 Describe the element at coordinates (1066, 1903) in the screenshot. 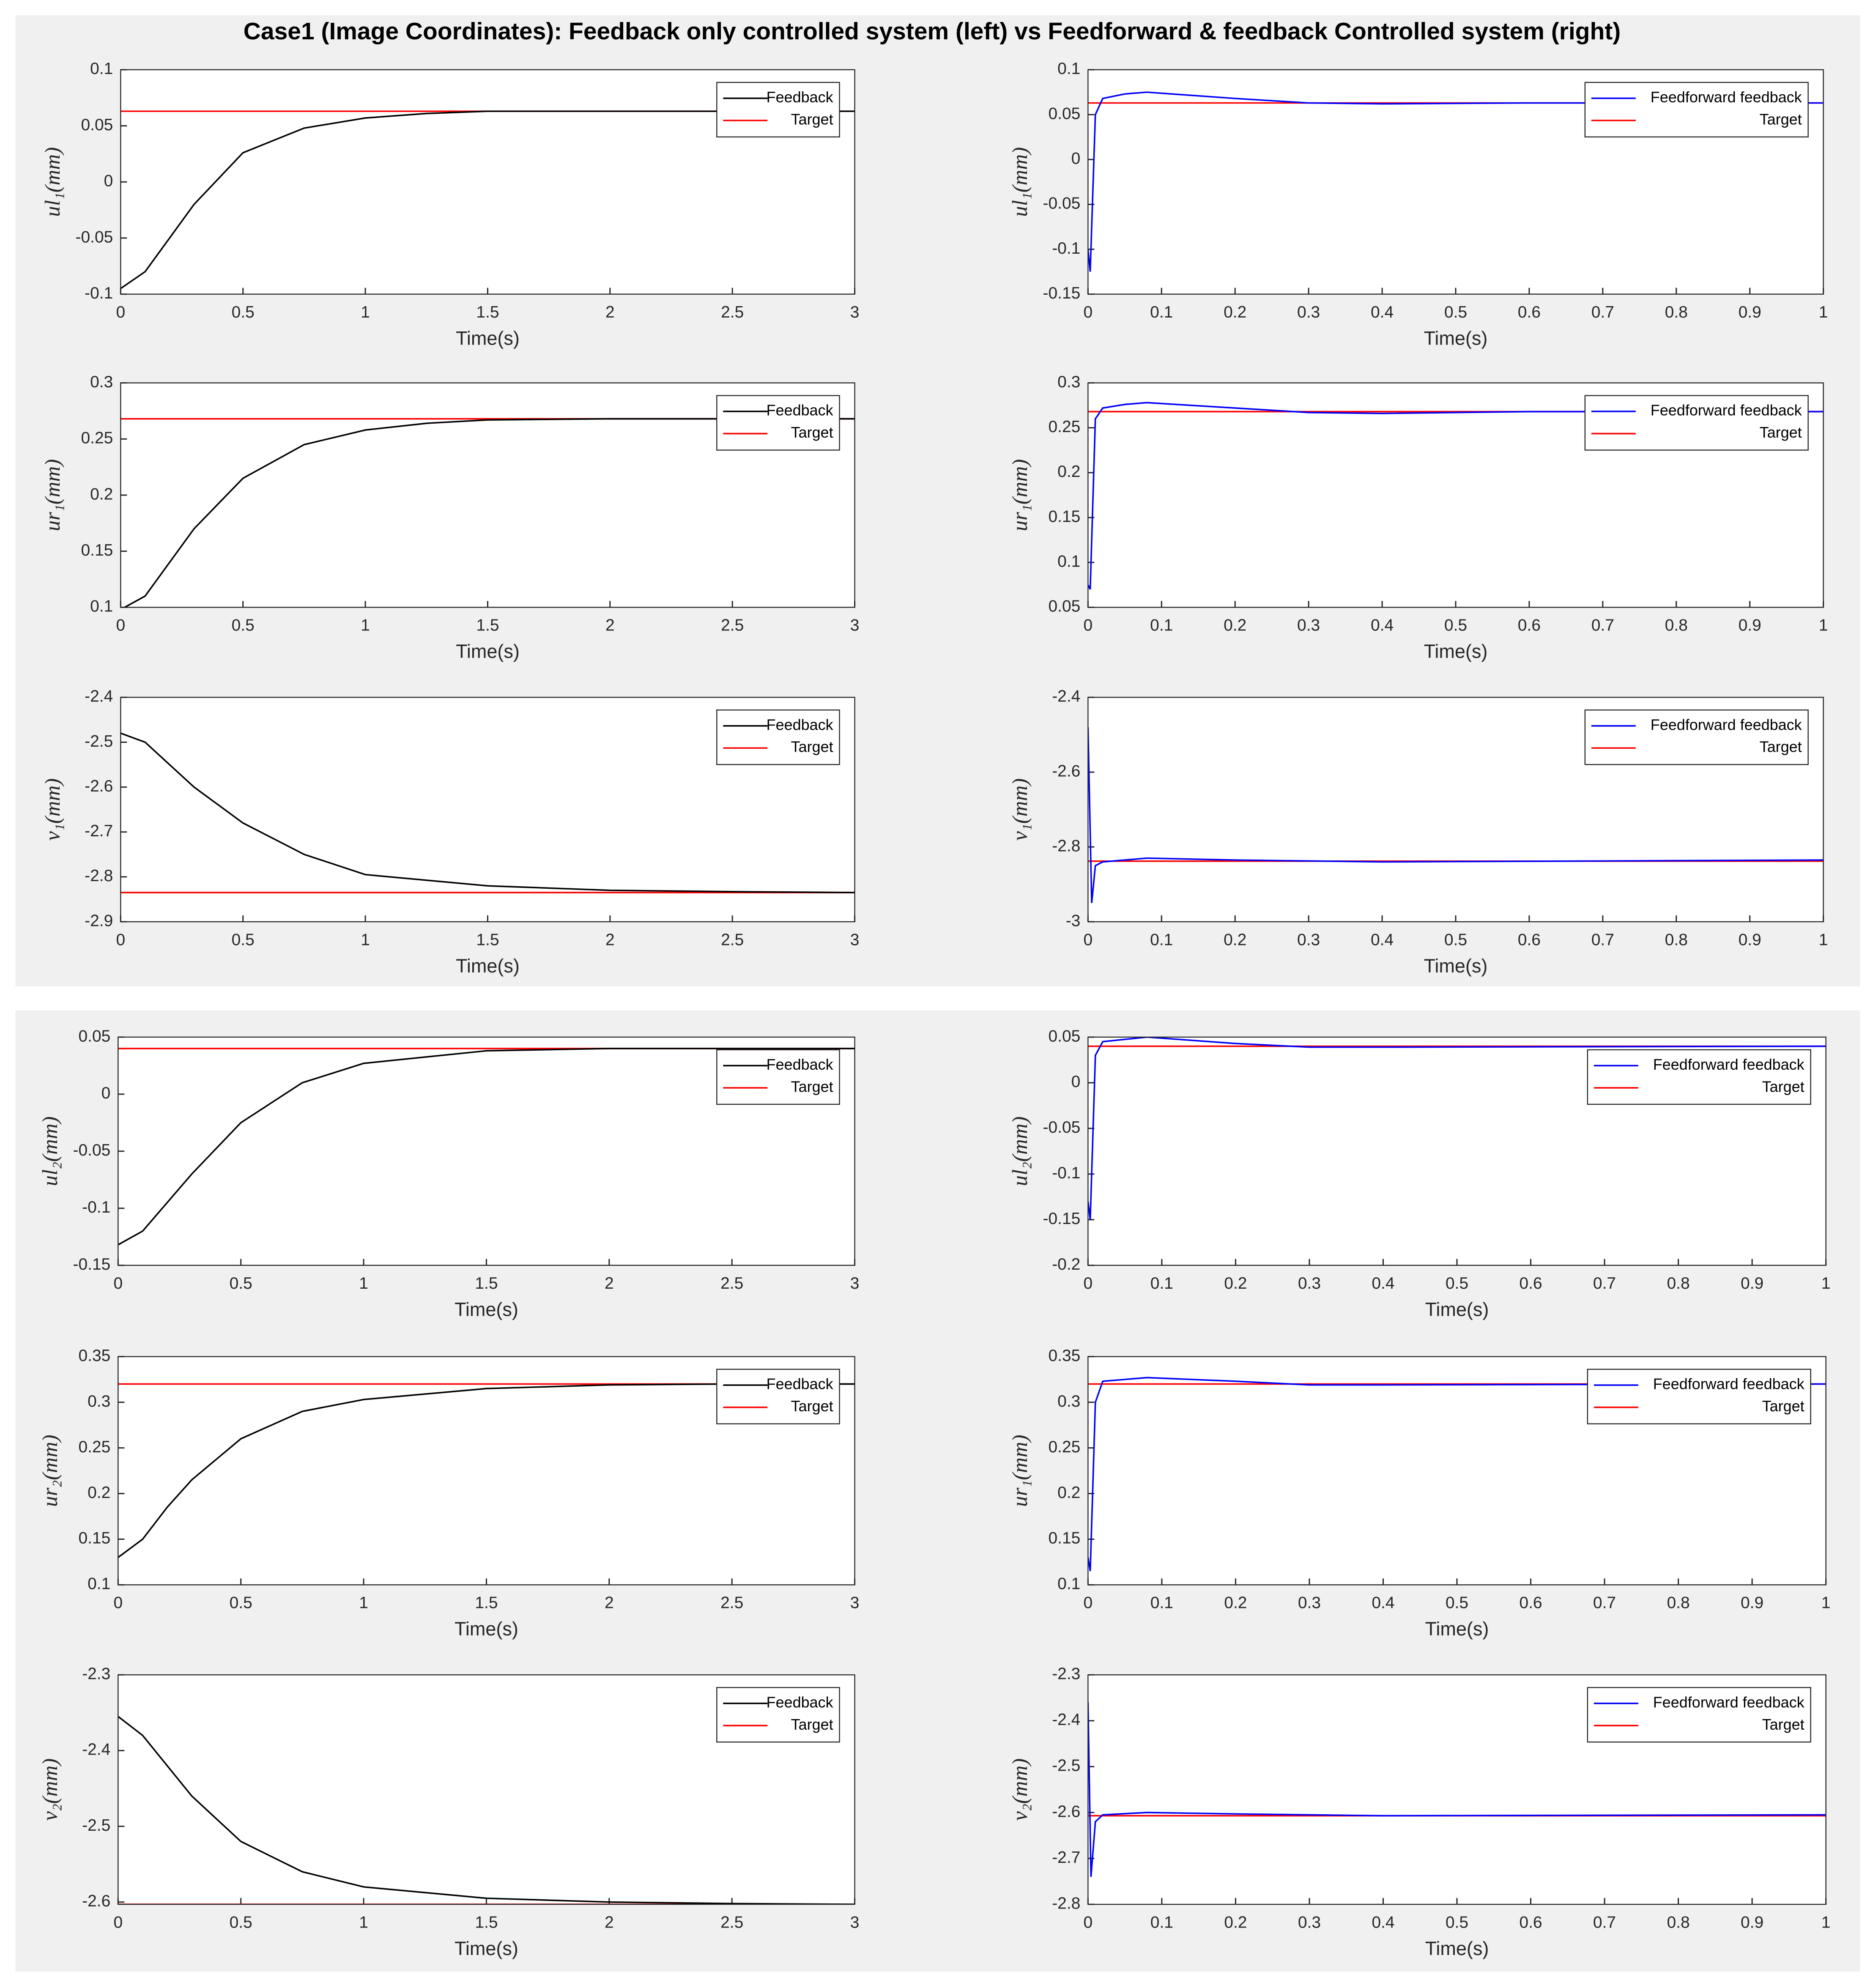

I see `y-tick-label: -2.8` at that location.